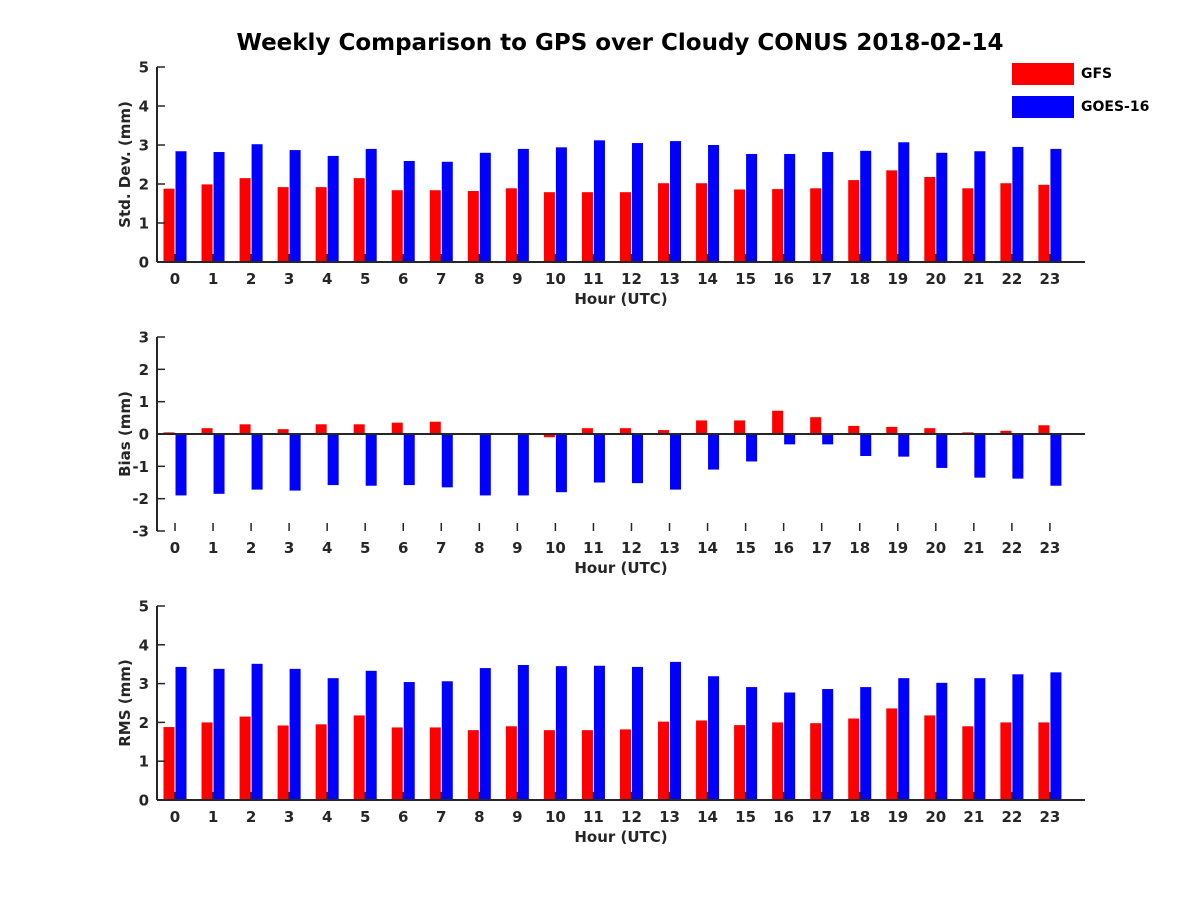 The height and width of the screenshot is (900, 1200). Describe the element at coordinates (144, 185) in the screenshot. I see `y-tick-label-0-2: 2` at that location.